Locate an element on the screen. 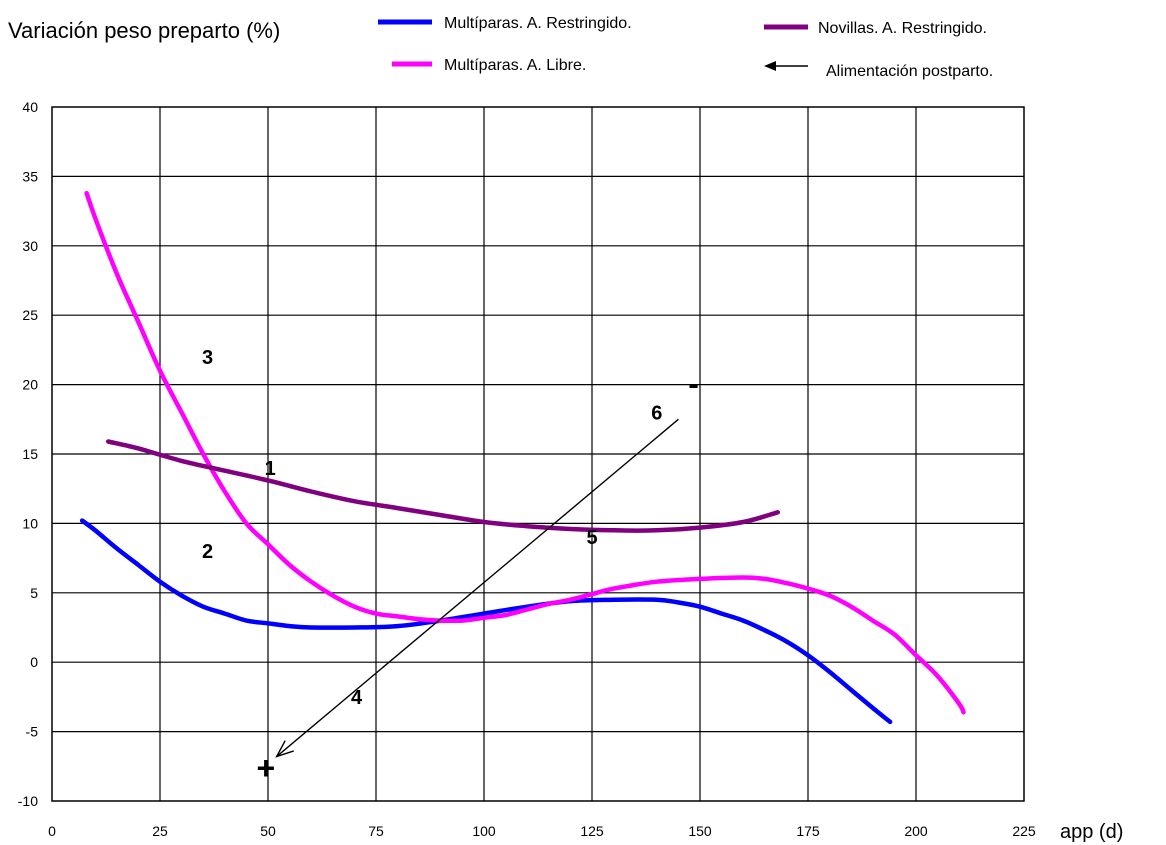 The width and height of the screenshot is (1166, 845). legend-label: Multíparas. A. Libre. is located at coordinates (515, 65).